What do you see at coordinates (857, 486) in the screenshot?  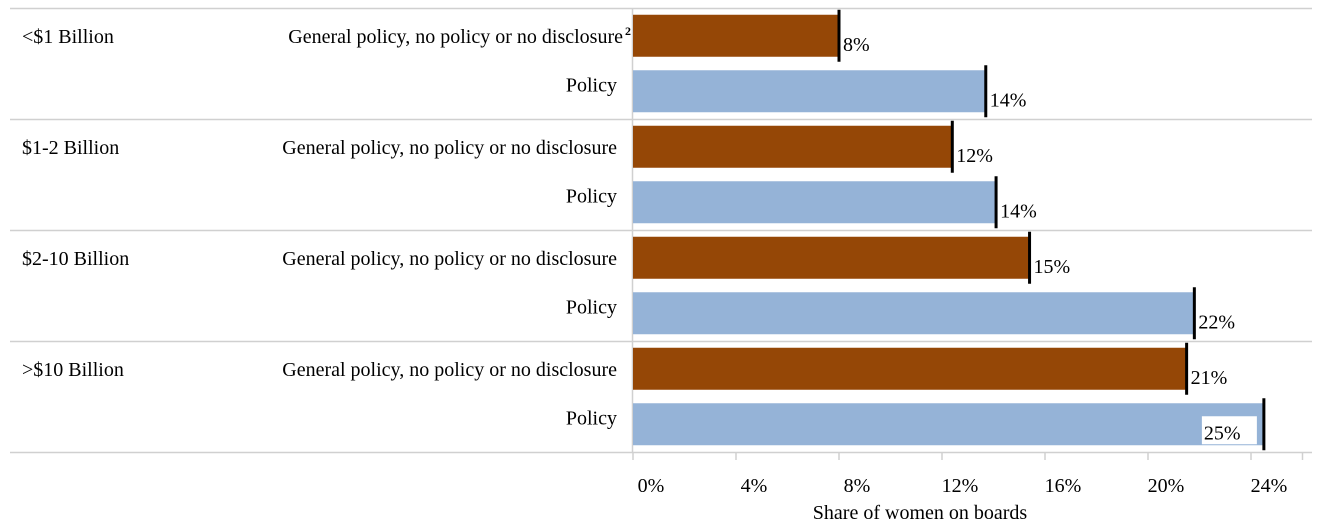 I see `x-tick-label: 8%` at bounding box center [857, 486].